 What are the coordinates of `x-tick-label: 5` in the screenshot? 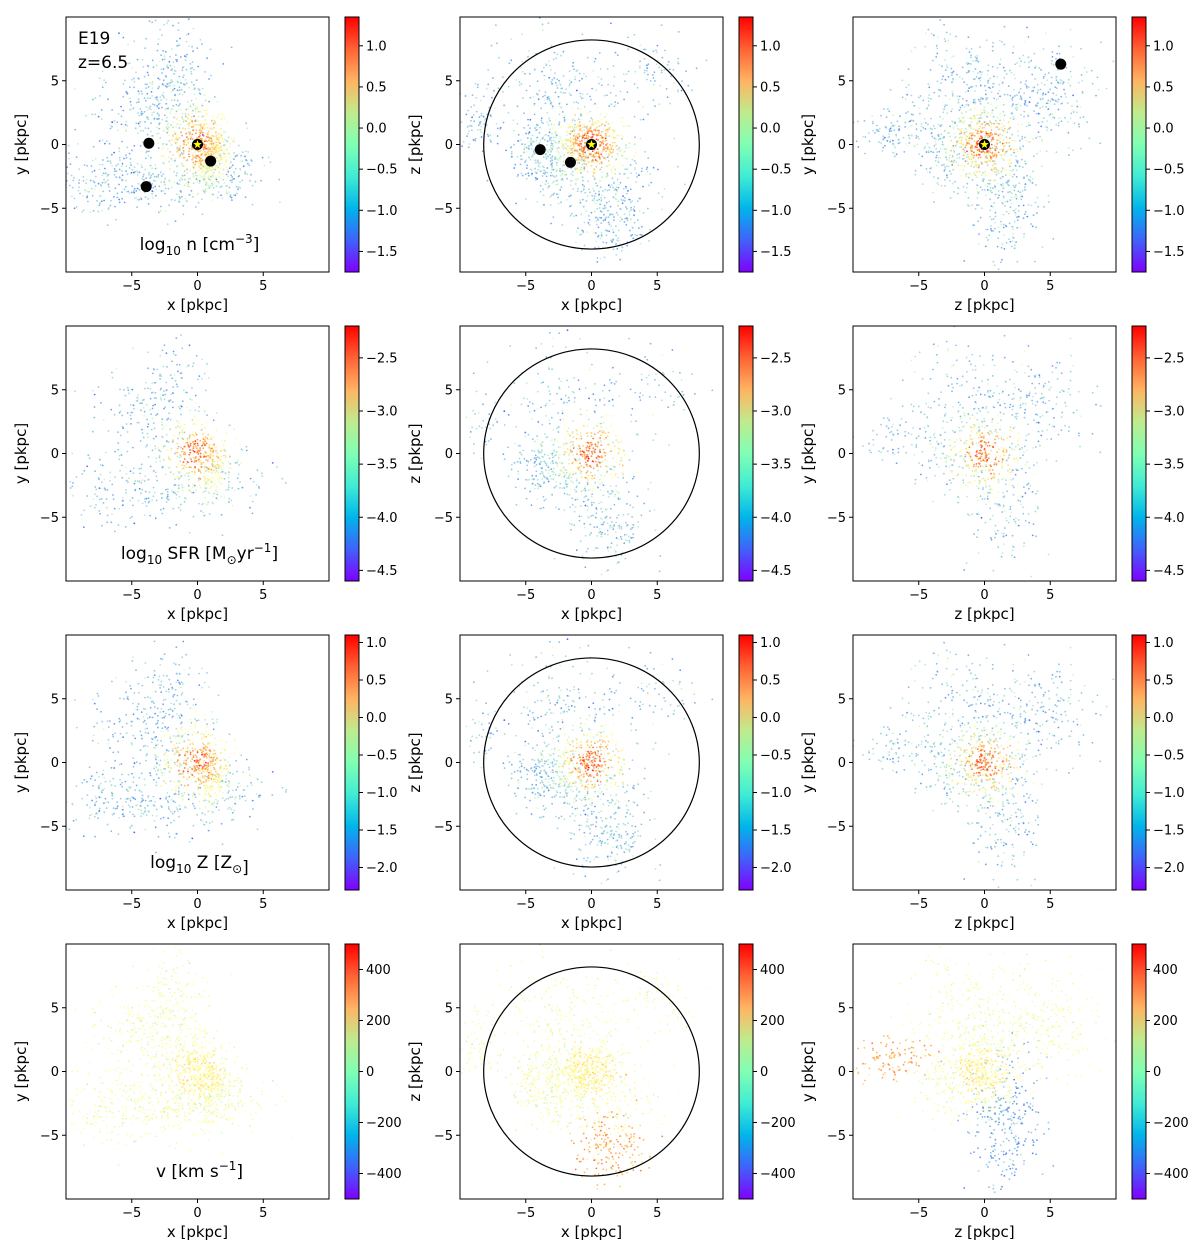 It's located at (1050, 286).